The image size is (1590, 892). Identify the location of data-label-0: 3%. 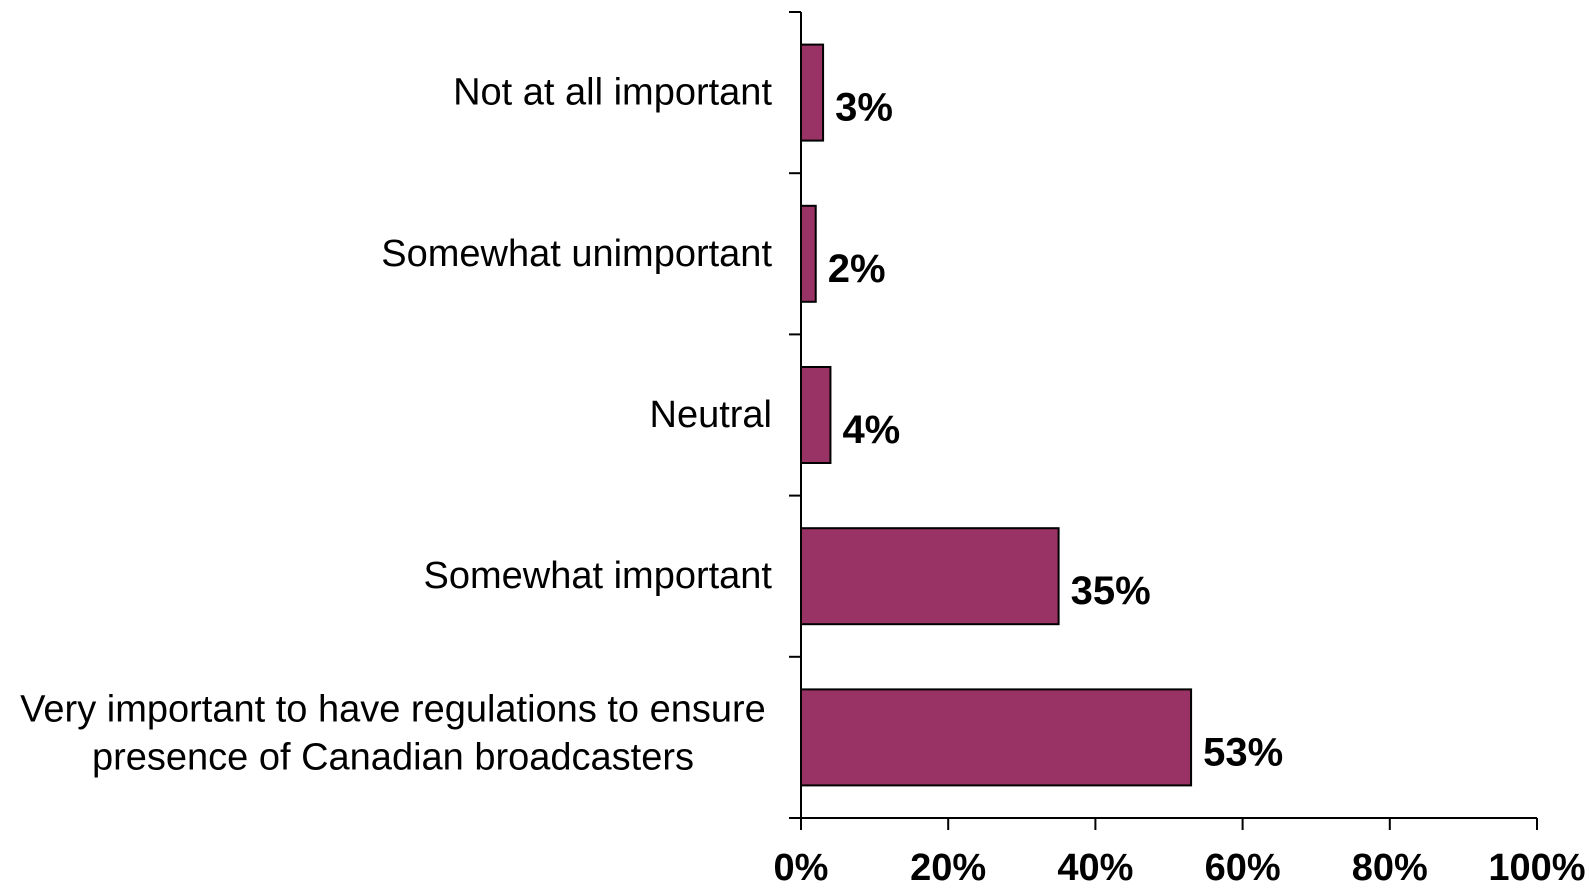
(864, 108).